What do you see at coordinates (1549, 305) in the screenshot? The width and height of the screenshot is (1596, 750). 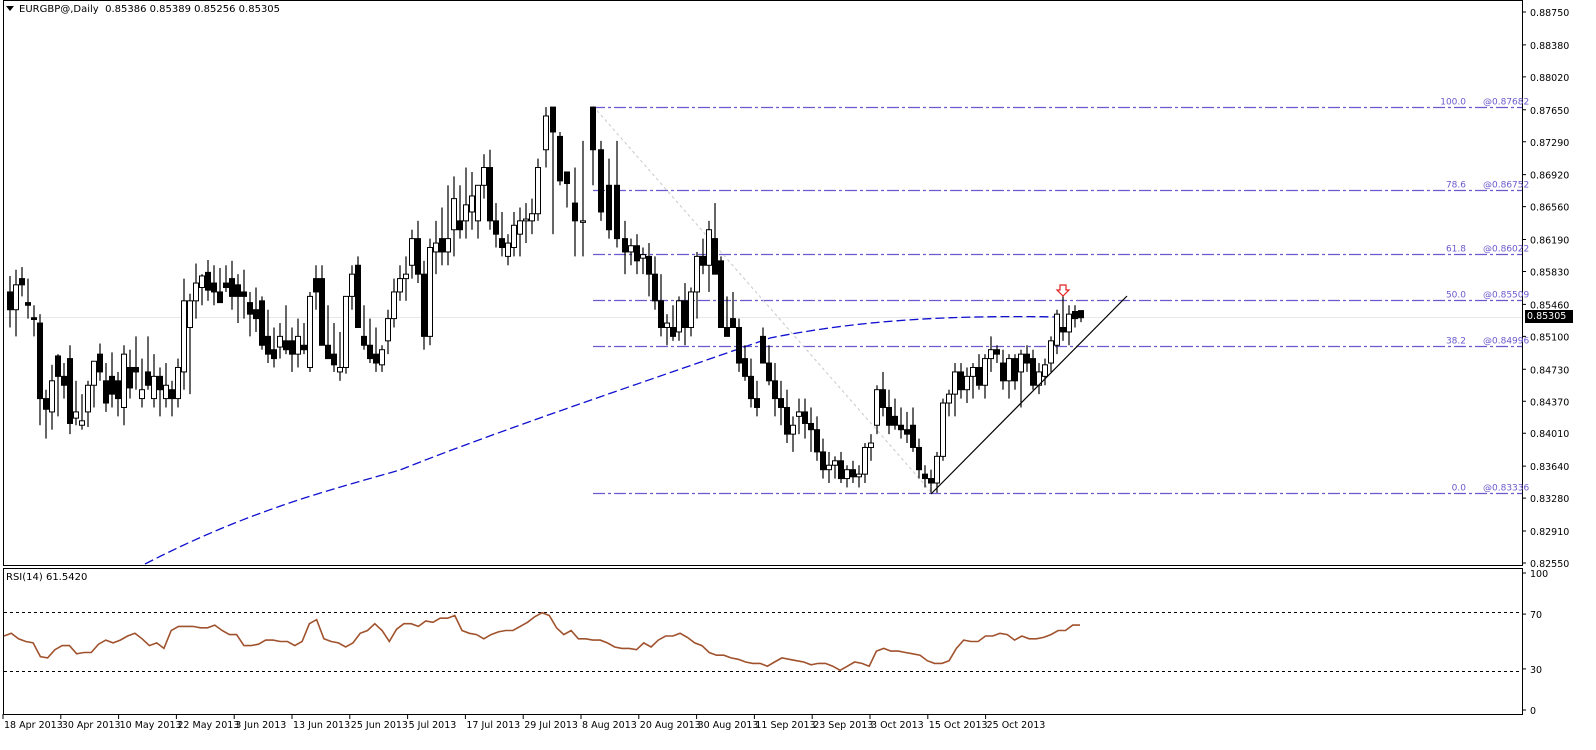 I see `svg-text: 0.85460` at bounding box center [1549, 305].